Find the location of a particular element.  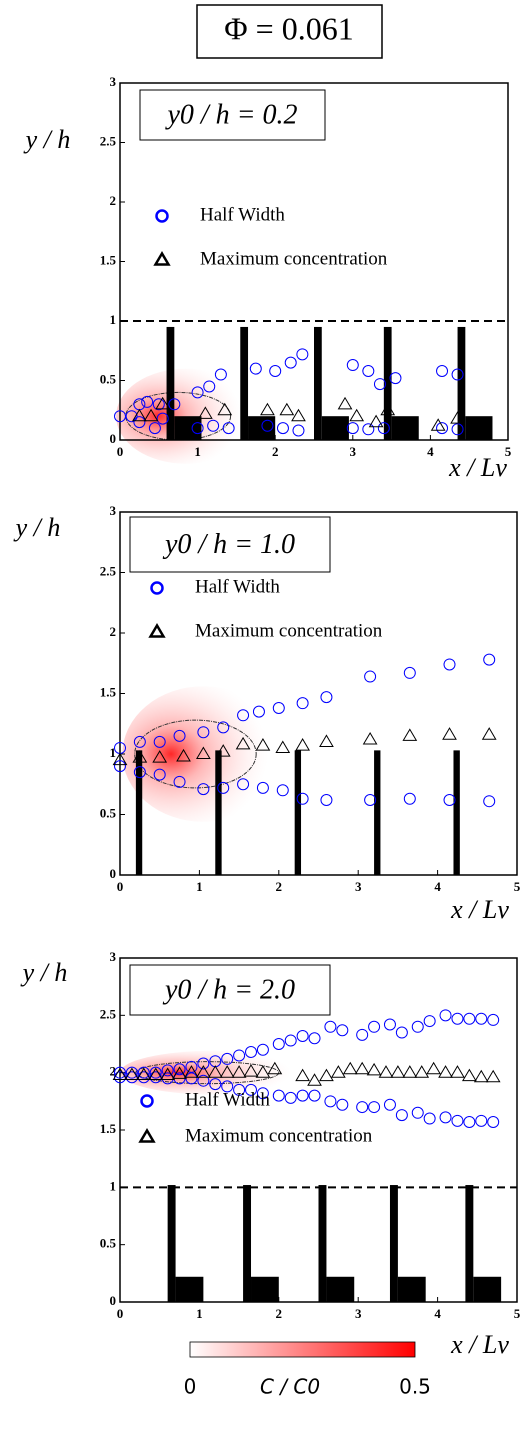

x-tick-label: 5 is located at coordinates (517, 886).